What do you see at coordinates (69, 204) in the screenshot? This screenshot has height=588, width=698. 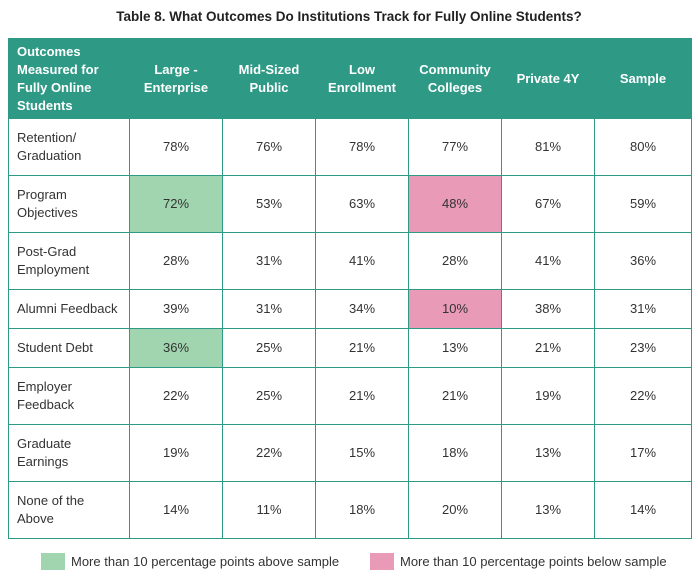 I see `row-label: Program Objectives` at bounding box center [69, 204].